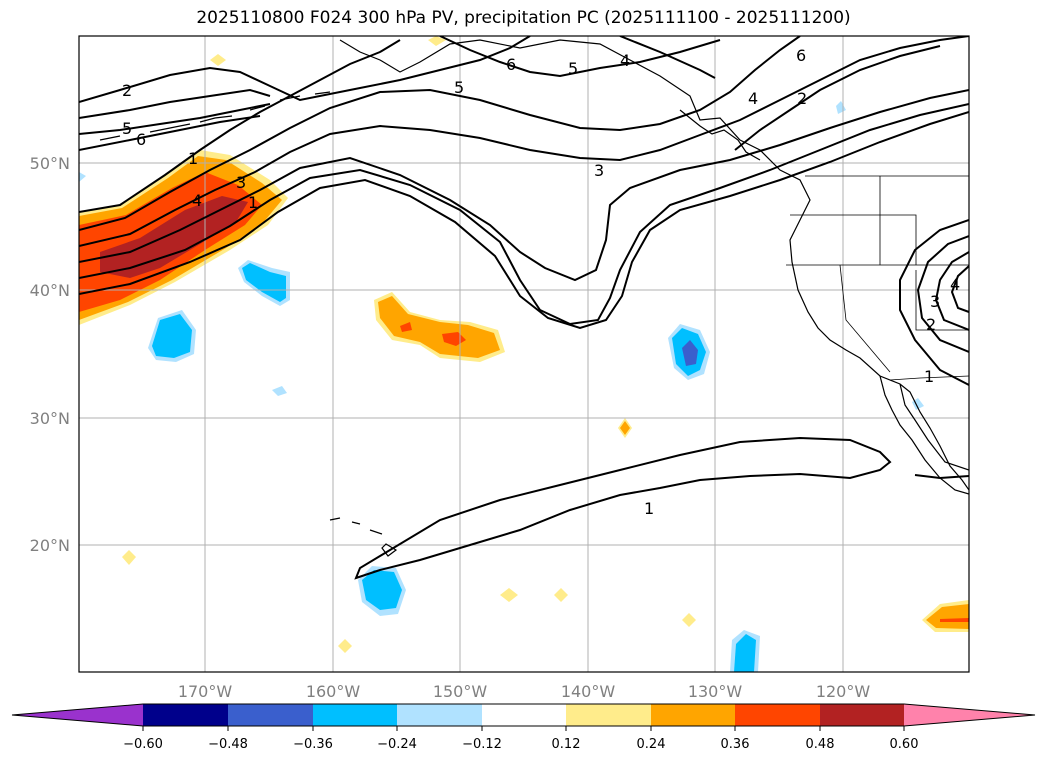  I want to click on lon-label: 130°W, so click(715, 691).